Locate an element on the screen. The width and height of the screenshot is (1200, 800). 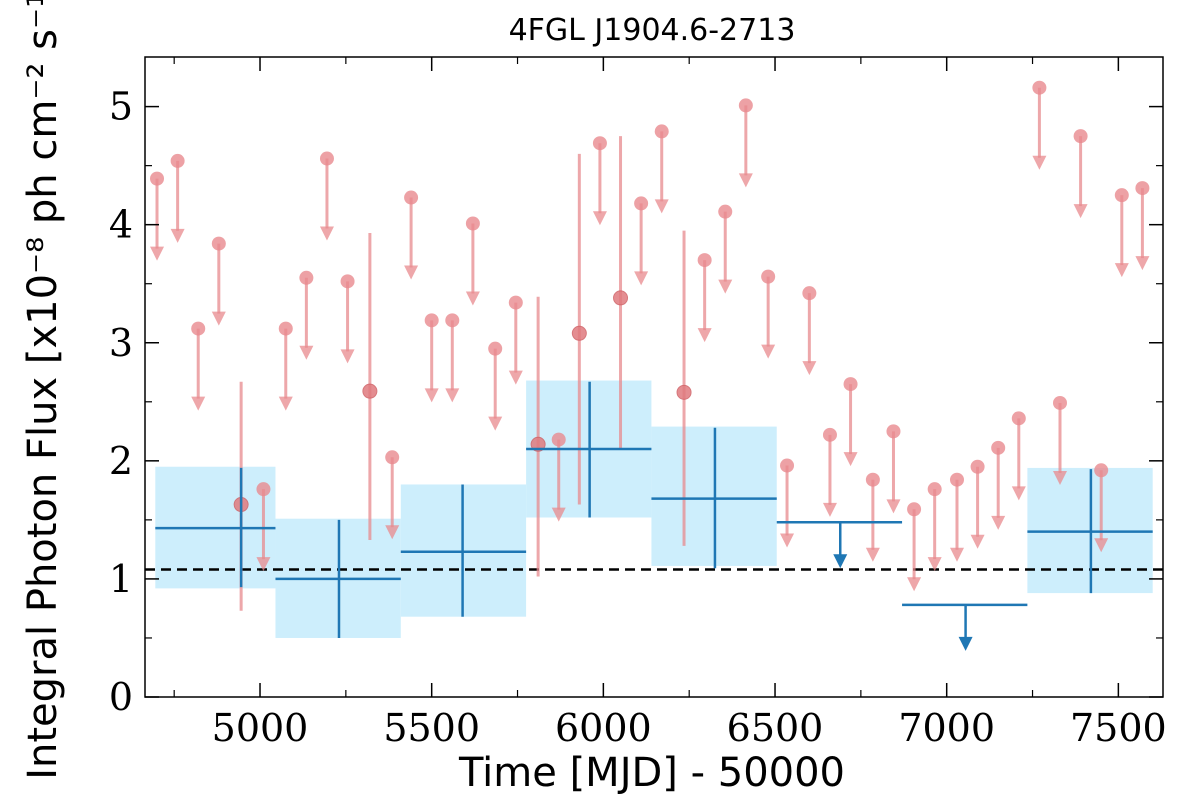
x-tick-label: 5000 is located at coordinates (260, 728).